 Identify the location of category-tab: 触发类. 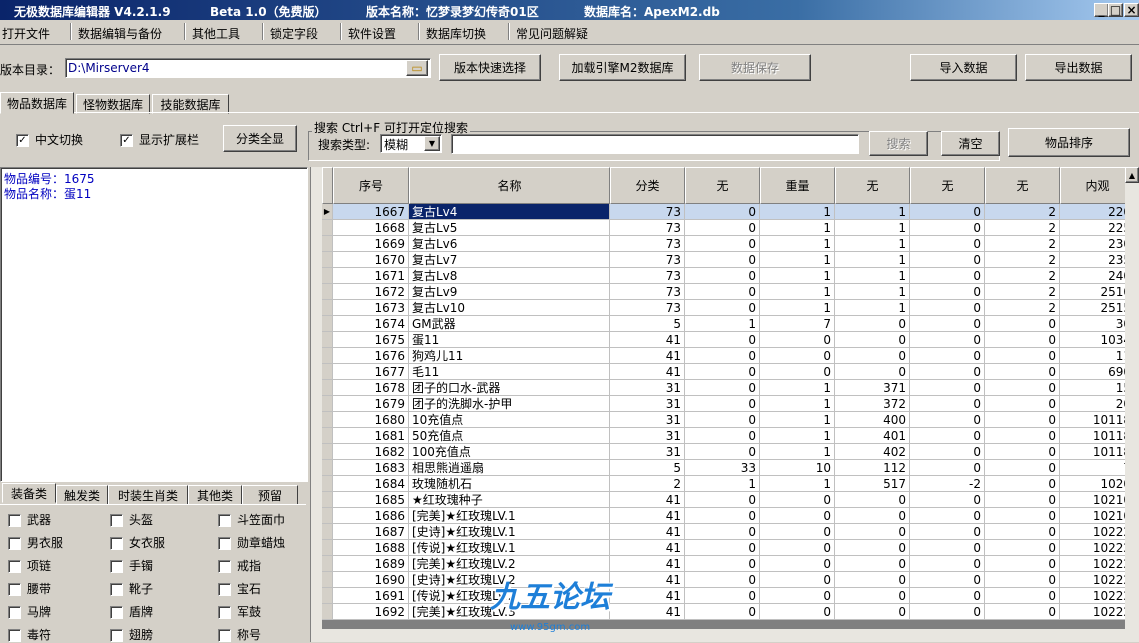
(82, 495).